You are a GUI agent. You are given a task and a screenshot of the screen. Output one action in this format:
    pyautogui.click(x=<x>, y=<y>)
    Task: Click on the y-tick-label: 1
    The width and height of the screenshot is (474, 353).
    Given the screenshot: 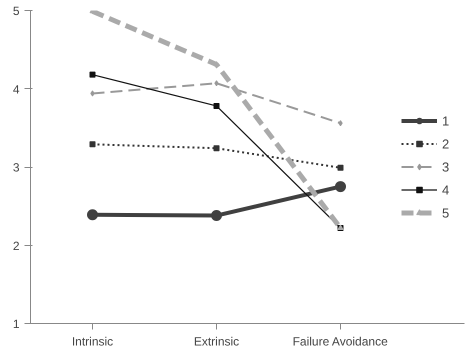 What is the action you would take?
    pyautogui.click(x=16, y=324)
    